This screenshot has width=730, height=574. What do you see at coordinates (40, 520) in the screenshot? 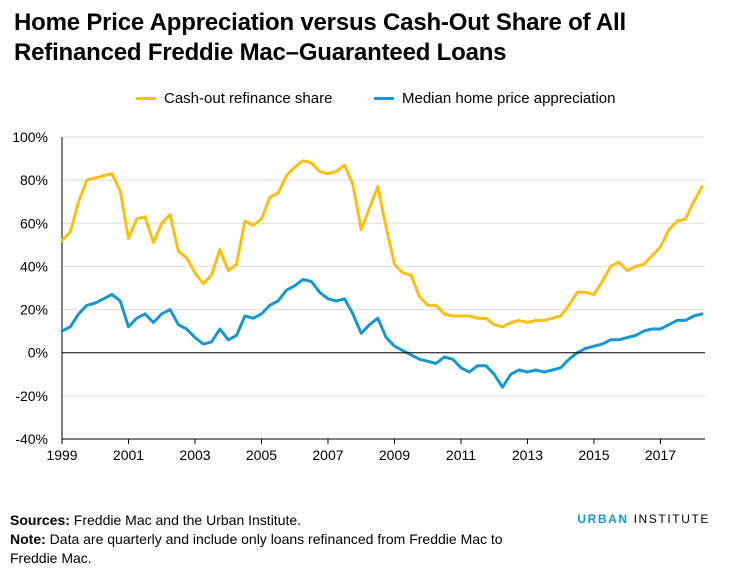
I see `sources-label: Sources:` at bounding box center [40, 520].